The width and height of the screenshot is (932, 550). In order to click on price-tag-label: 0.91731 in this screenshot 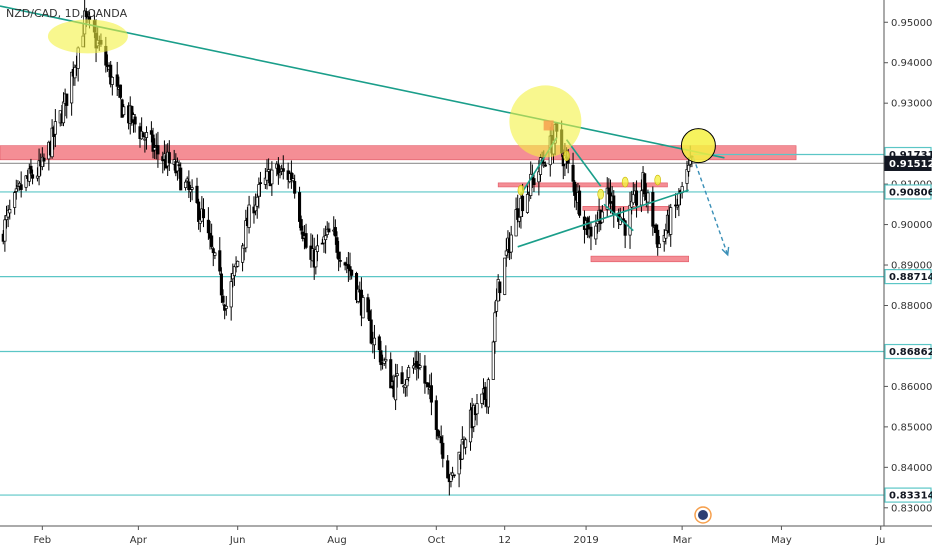, I will do `click(910, 155)`.